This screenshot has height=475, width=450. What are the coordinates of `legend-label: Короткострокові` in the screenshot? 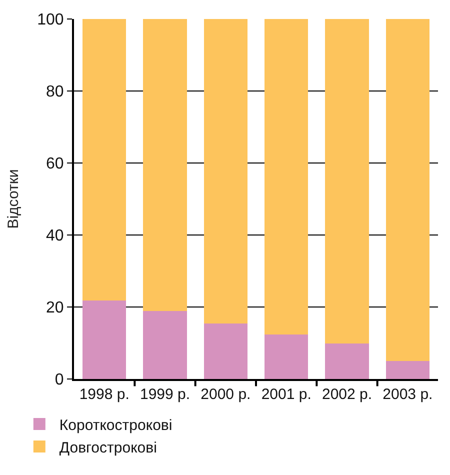 It's located at (115, 425).